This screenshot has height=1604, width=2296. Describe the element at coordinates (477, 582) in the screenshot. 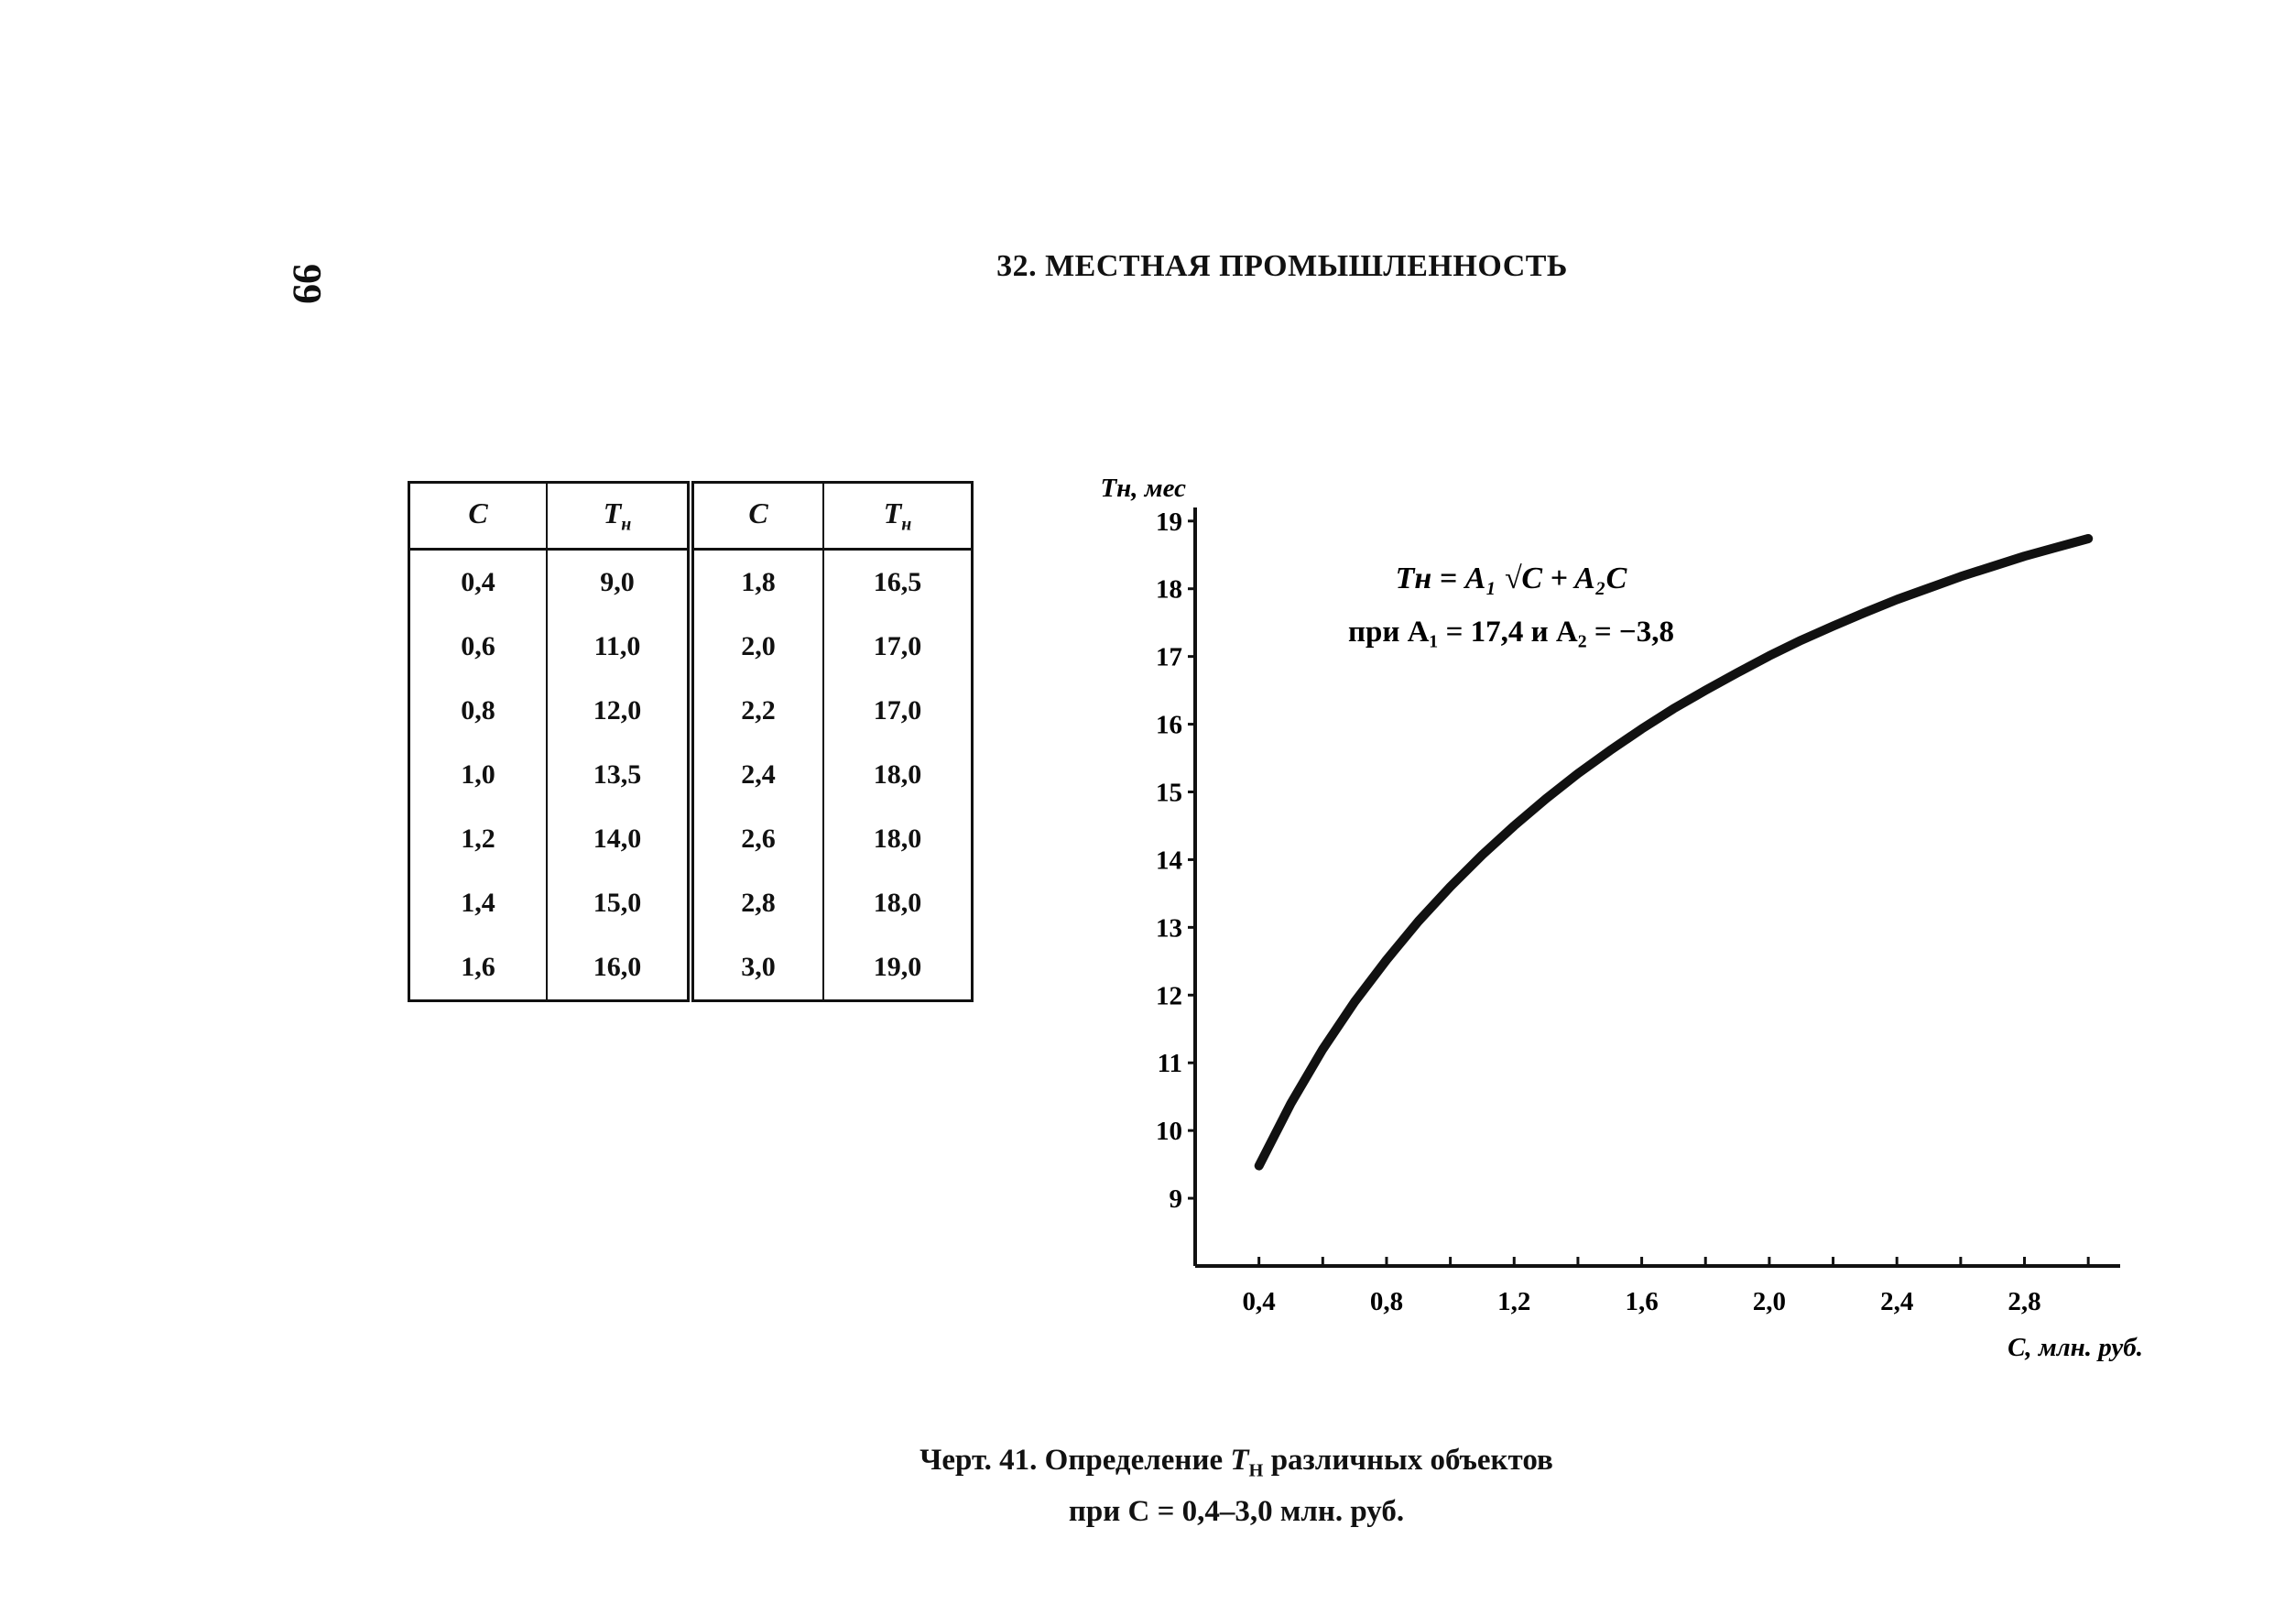

I see `table-cell: 0,4` at that location.